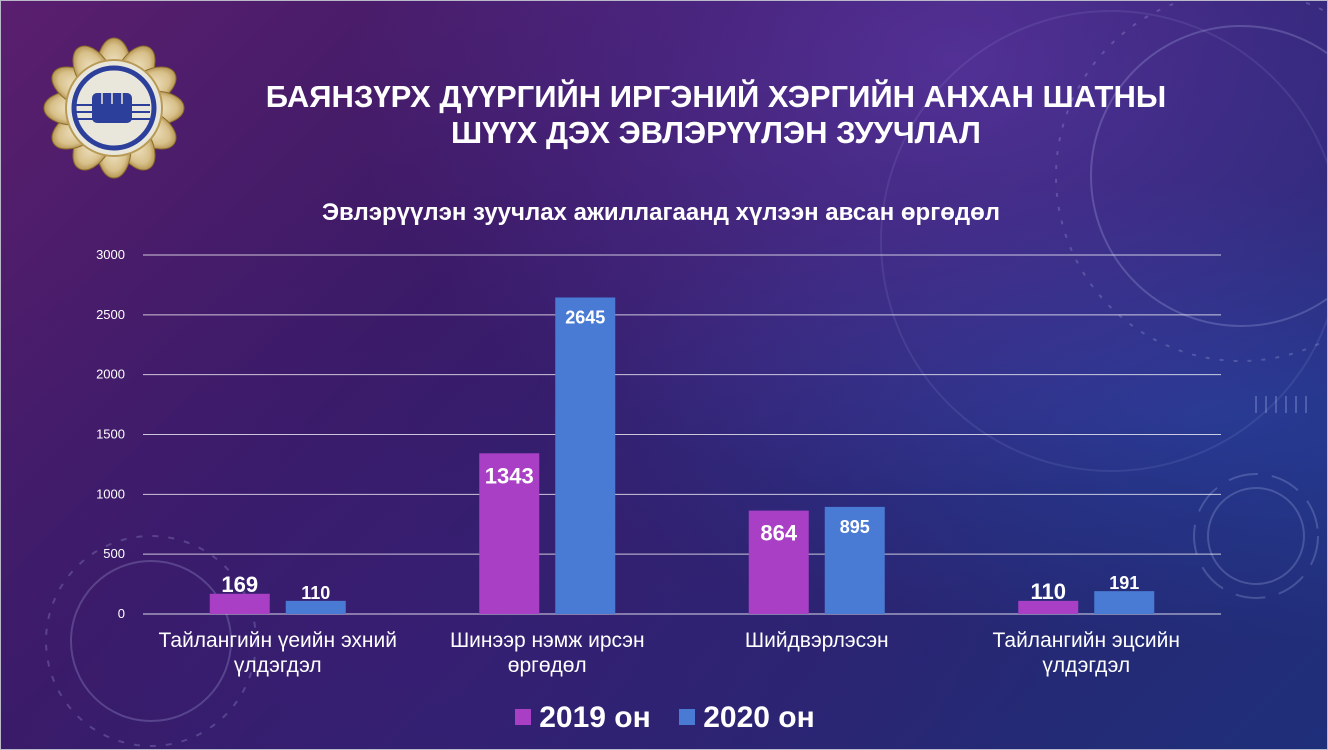 The image size is (1328, 750). I want to click on y-tick-label: 3000, so click(110, 254).